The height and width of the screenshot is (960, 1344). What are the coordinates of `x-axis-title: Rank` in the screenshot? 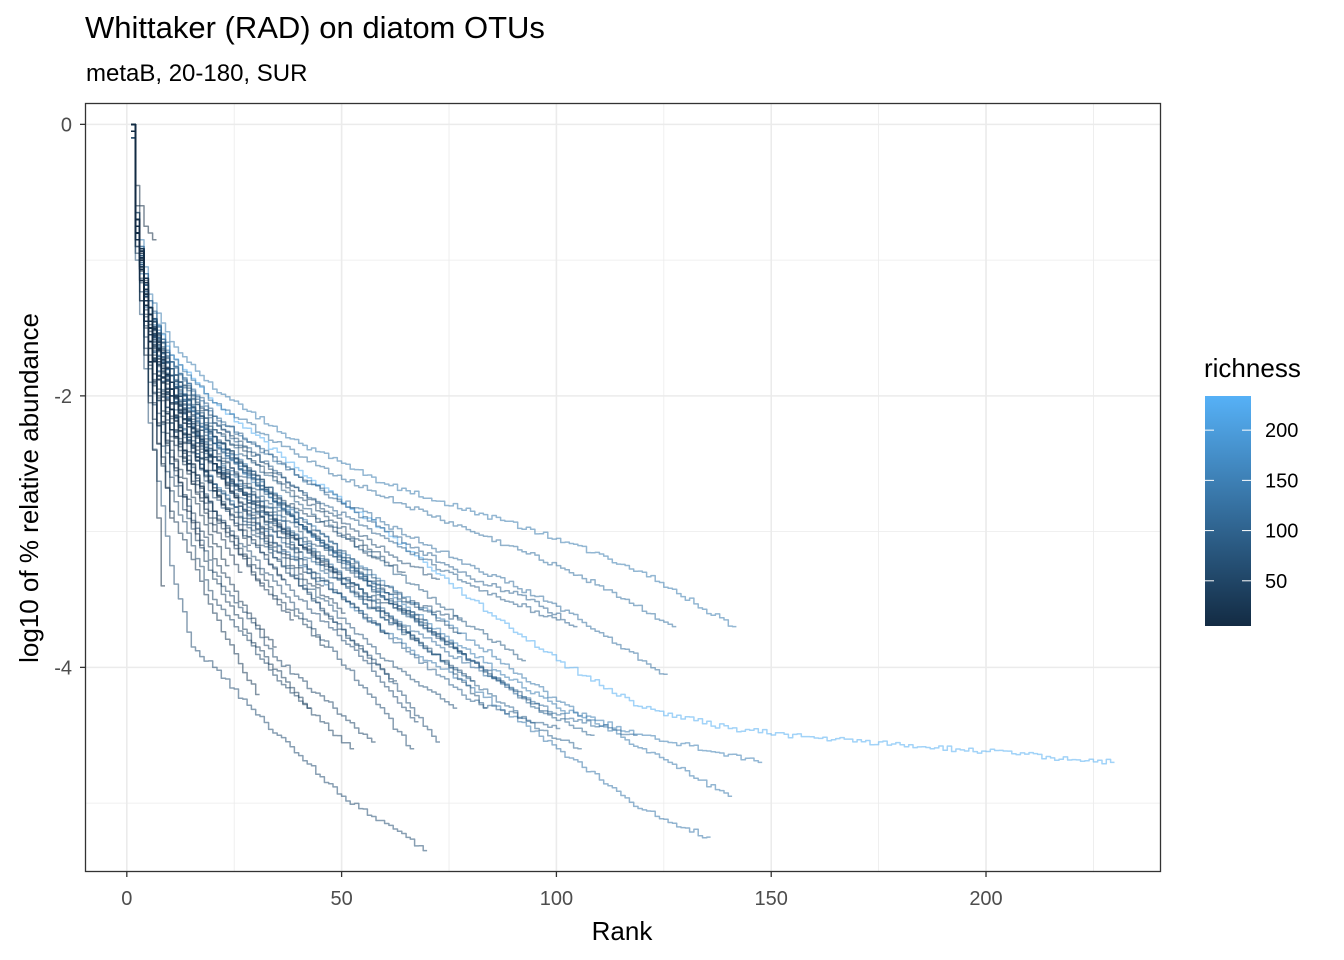 It's located at (623, 931).